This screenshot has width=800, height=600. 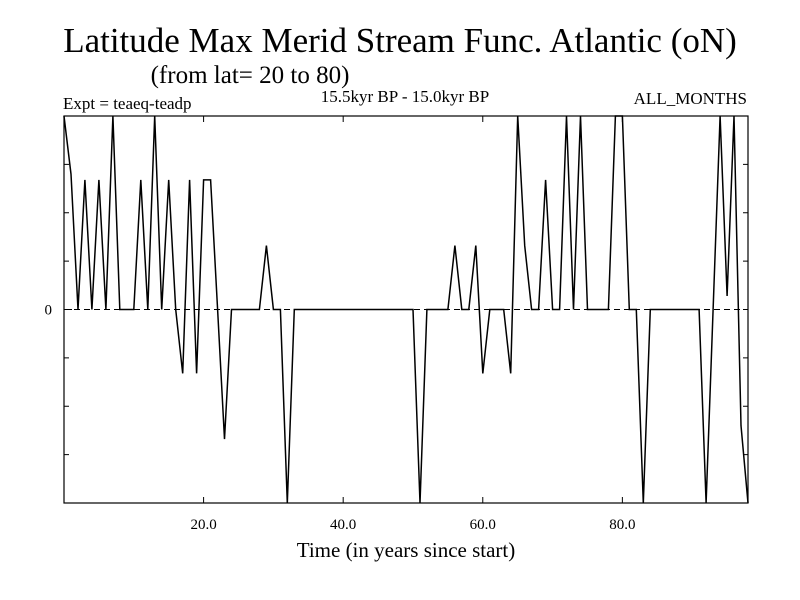 I want to click on x-axis-label: Time (in years since start), so click(x=406, y=550).